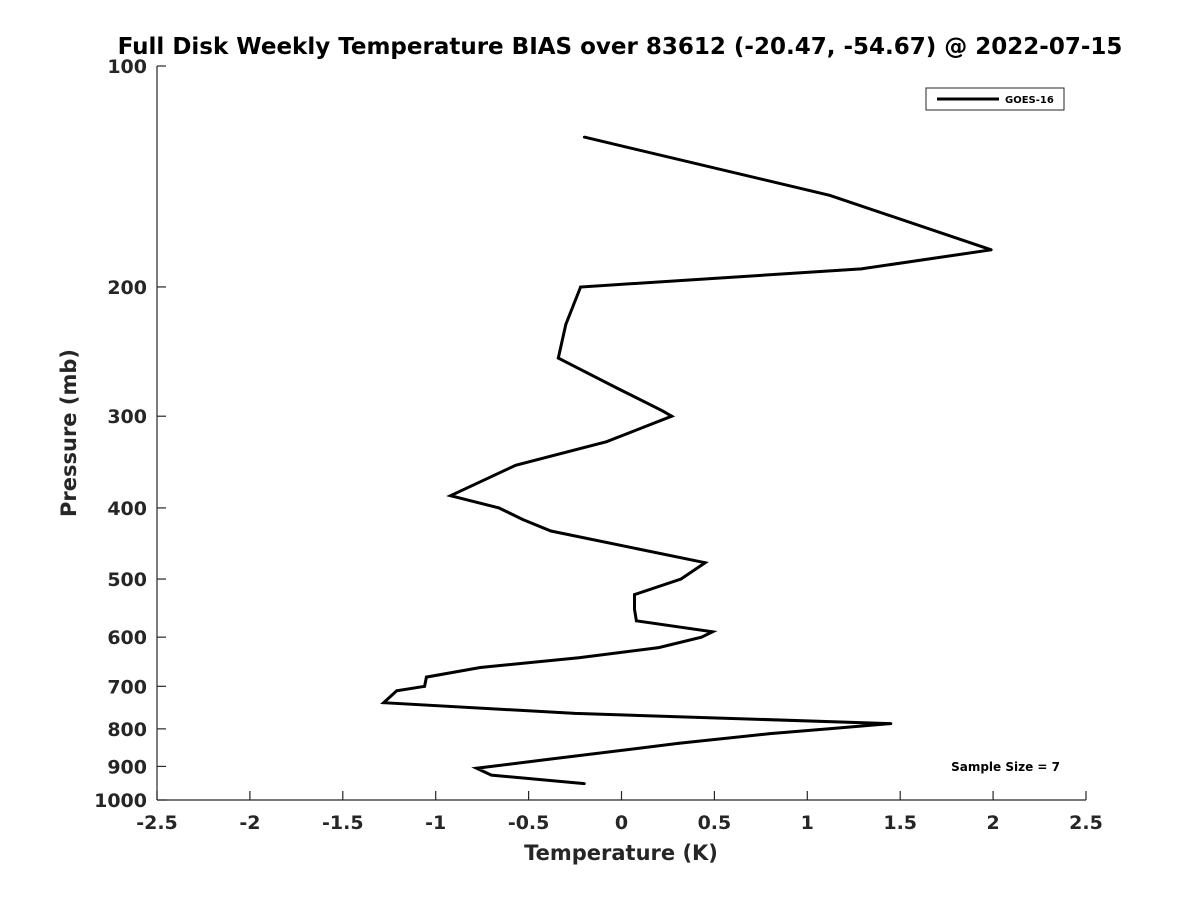 This screenshot has height=900, width=1200. I want to click on x-tick-label: -2.5, so click(157, 823).